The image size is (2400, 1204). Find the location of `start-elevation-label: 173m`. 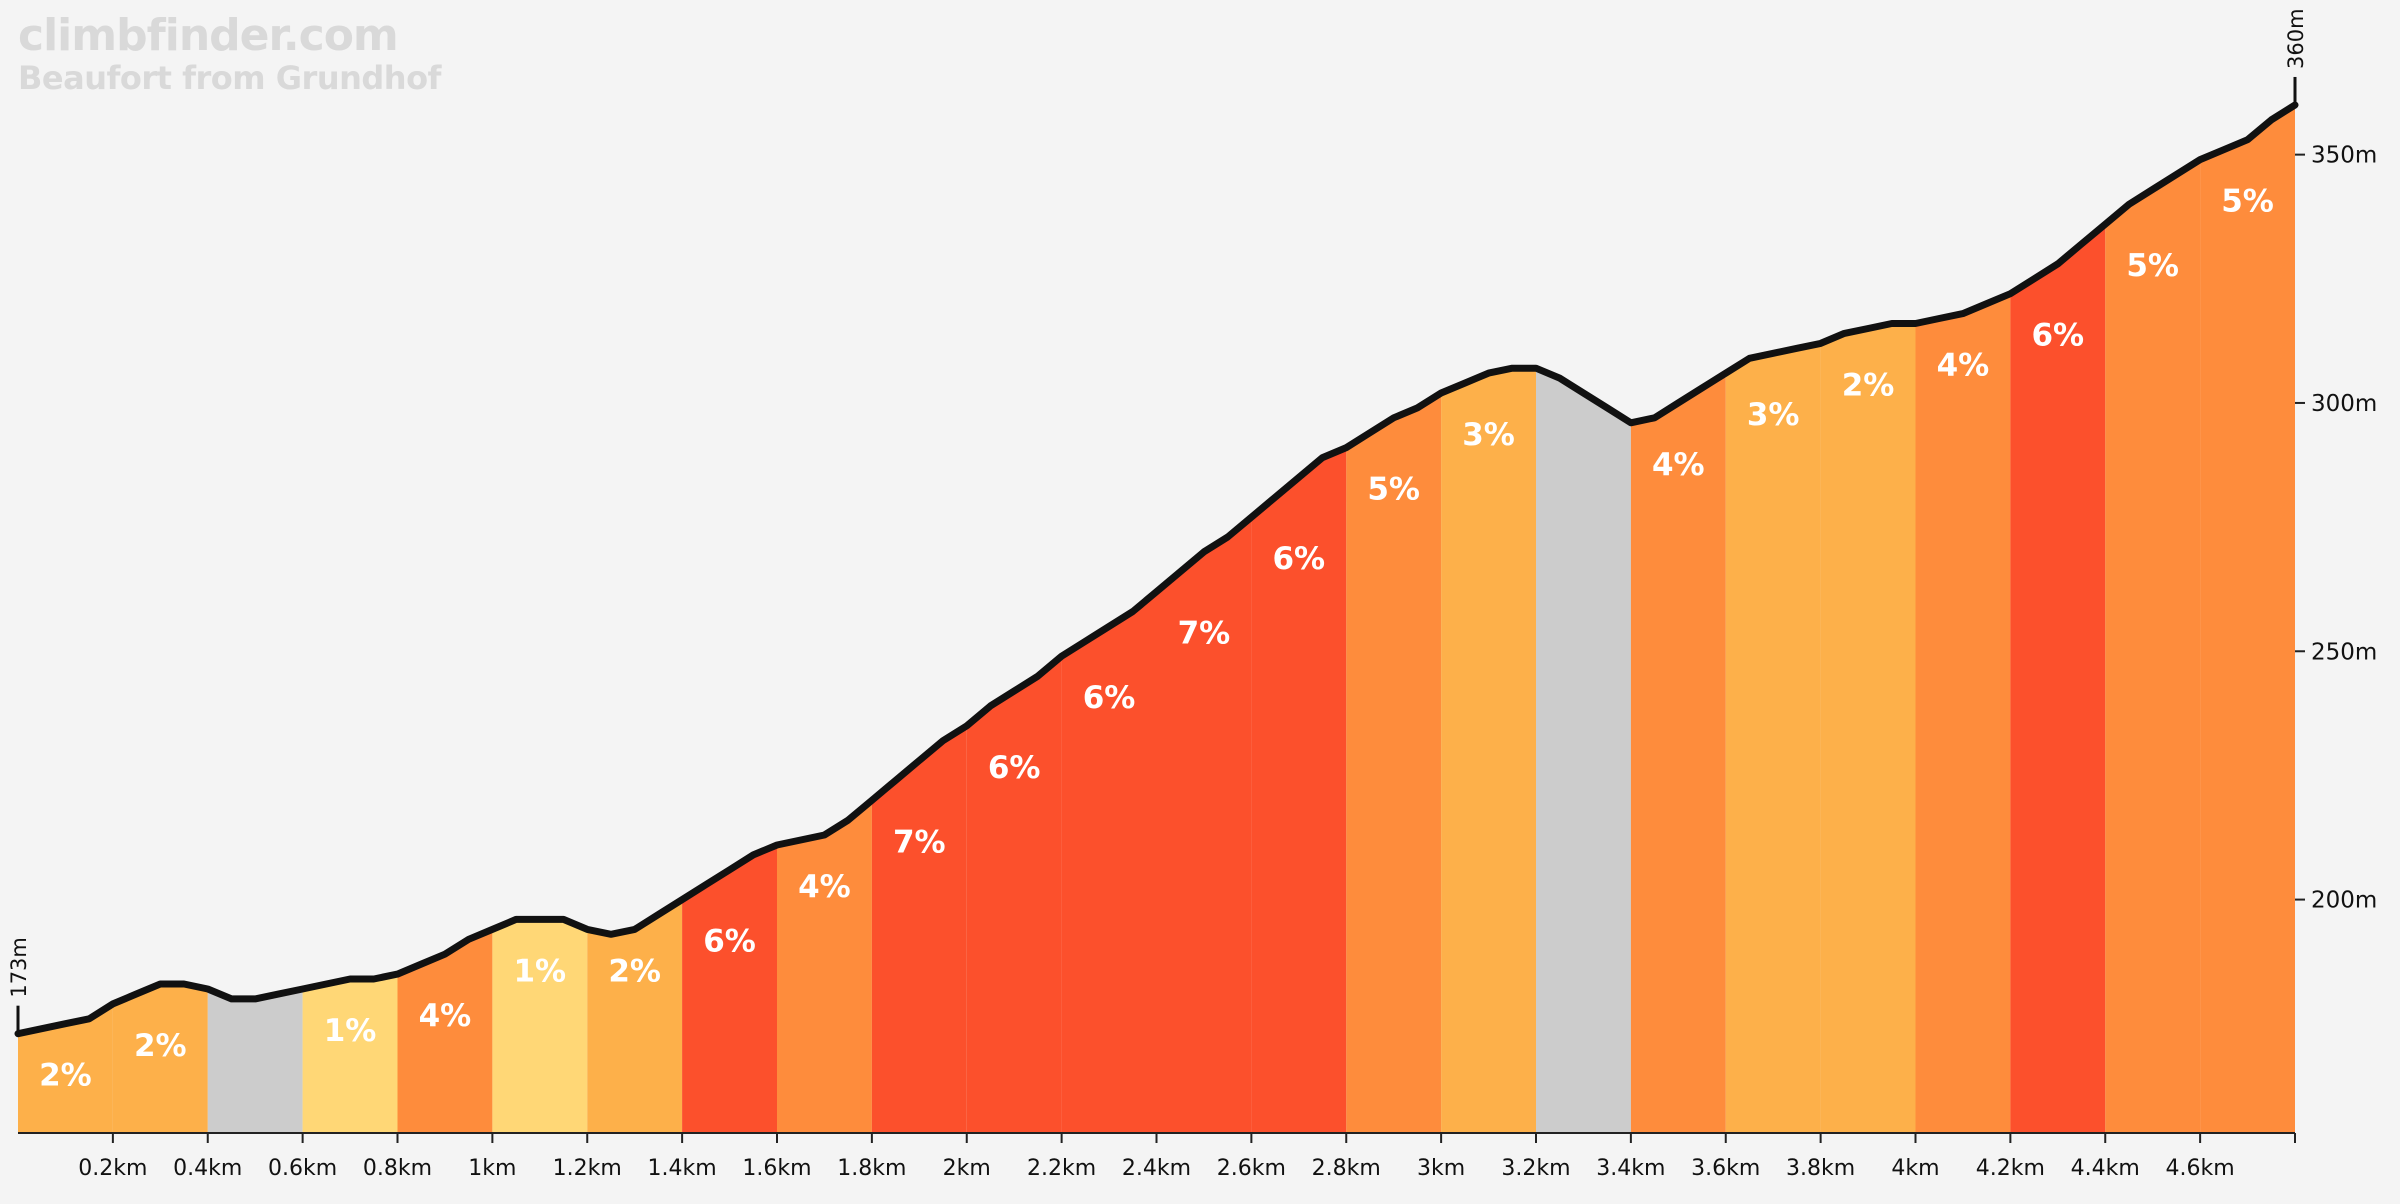

start-elevation-label: 173m is located at coordinates (19, 967).